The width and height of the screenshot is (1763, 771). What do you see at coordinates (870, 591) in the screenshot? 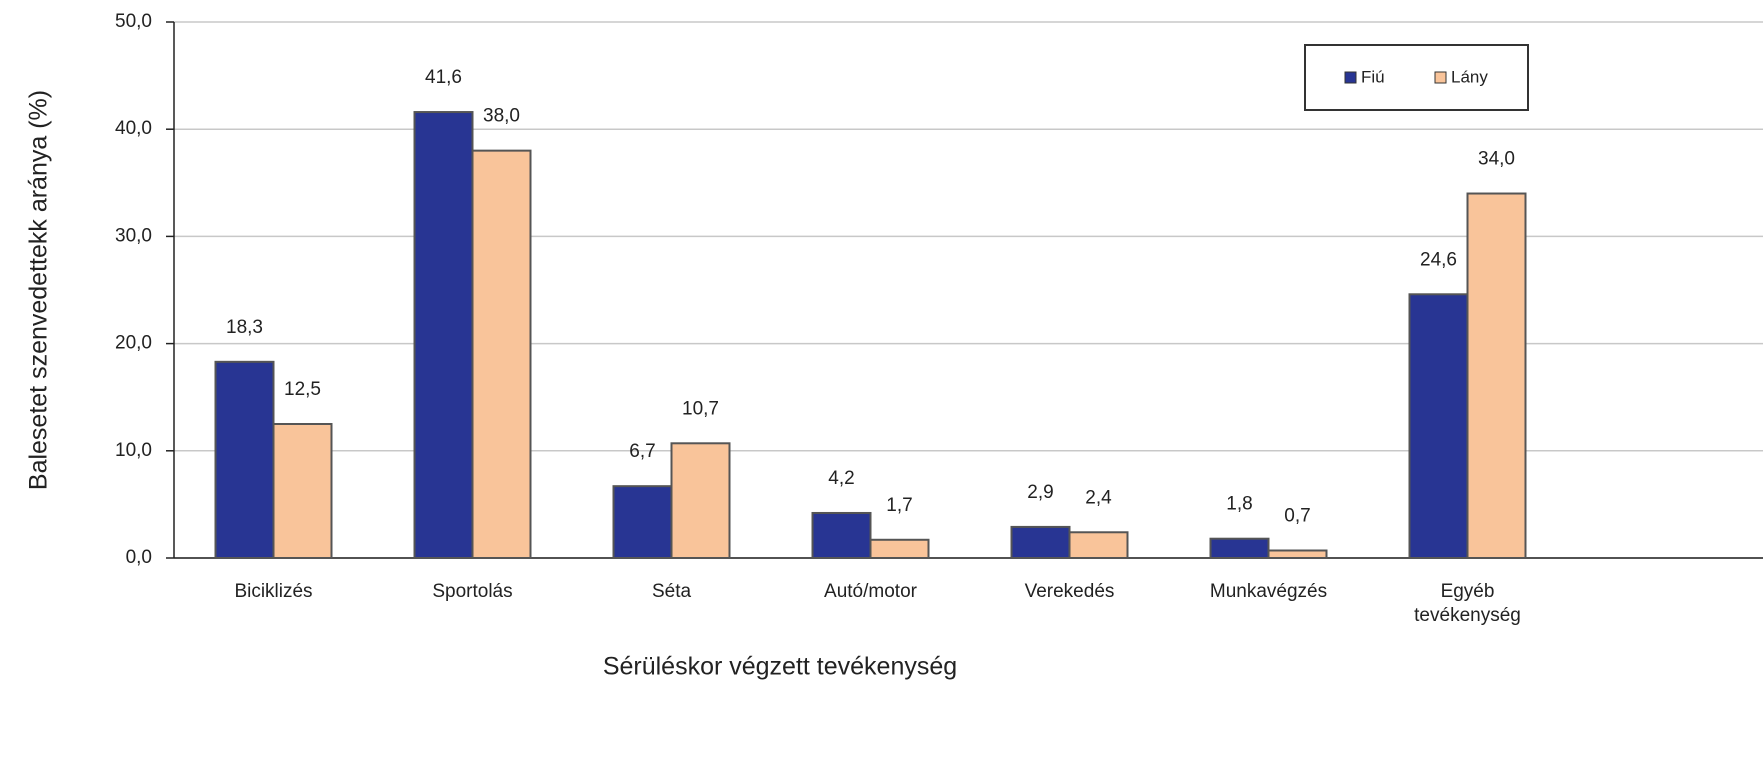
I see `x-tick-label: Autó/motor` at bounding box center [870, 591].